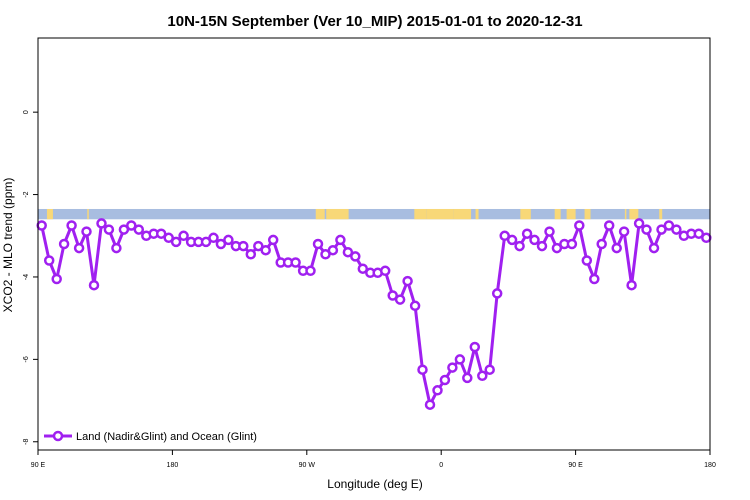 The image size is (750, 500). I want to click on x-axis-label: Longitude (deg E), so click(374, 484).